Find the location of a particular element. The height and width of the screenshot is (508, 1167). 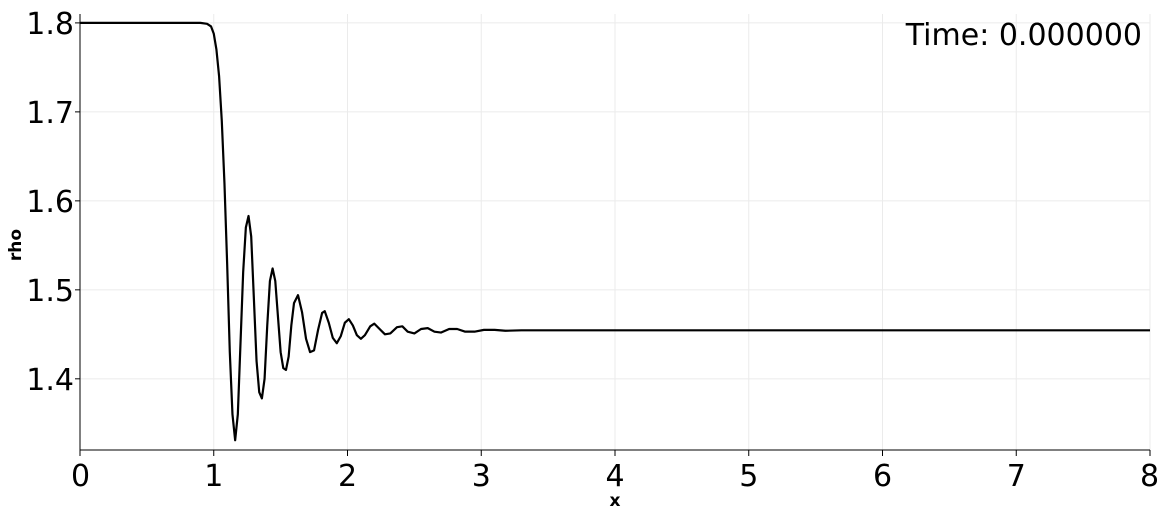

y-tick-label-0: 1.4 is located at coordinates (50, 380).